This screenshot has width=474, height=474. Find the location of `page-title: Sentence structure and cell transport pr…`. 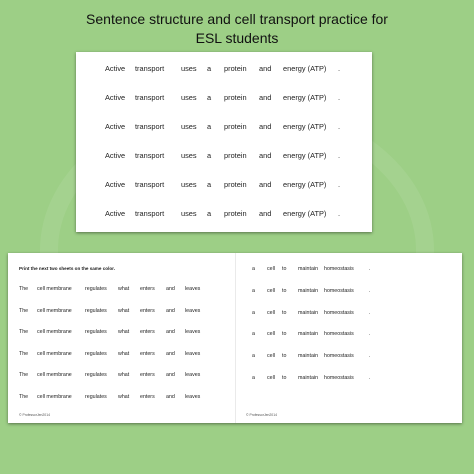

page-title: Sentence structure and cell transport pr… is located at coordinates (237, 29).